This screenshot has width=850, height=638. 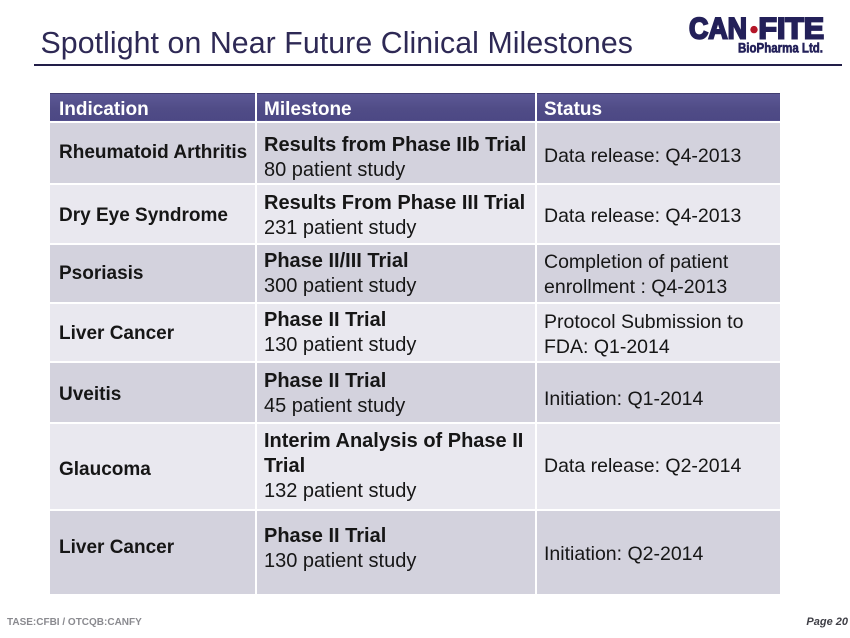 What do you see at coordinates (792, 30) in the screenshot?
I see `svg-text: FITE` at bounding box center [792, 30].